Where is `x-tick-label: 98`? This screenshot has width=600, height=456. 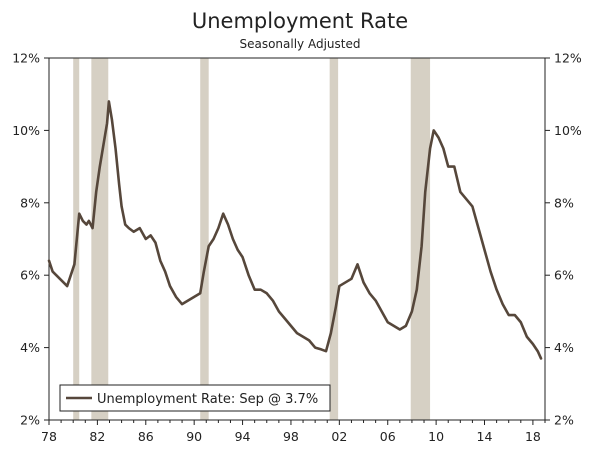 x-tick-label: 98 is located at coordinates (291, 436).